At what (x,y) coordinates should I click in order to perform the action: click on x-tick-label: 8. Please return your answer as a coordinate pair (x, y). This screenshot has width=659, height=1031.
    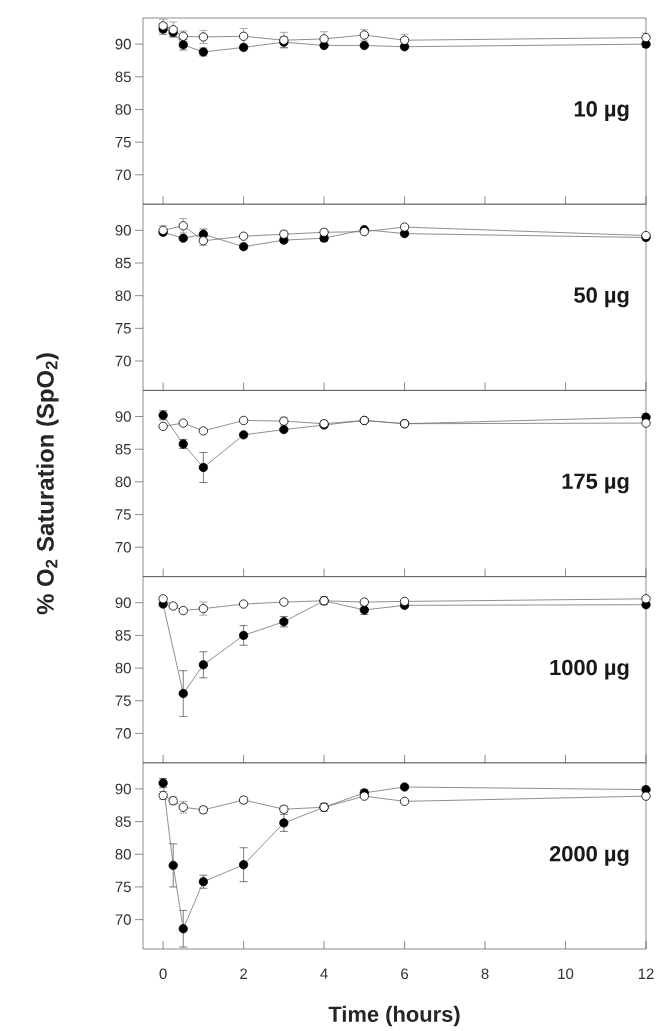
    Looking at the image, I should click on (485, 974).